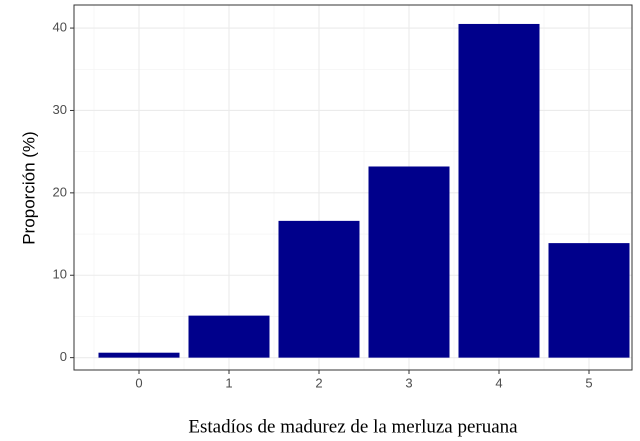 This screenshot has width=640, height=441. What do you see at coordinates (60, 274) in the screenshot?
I see `y-tick-label: 10` at bounding box center [60, 274].